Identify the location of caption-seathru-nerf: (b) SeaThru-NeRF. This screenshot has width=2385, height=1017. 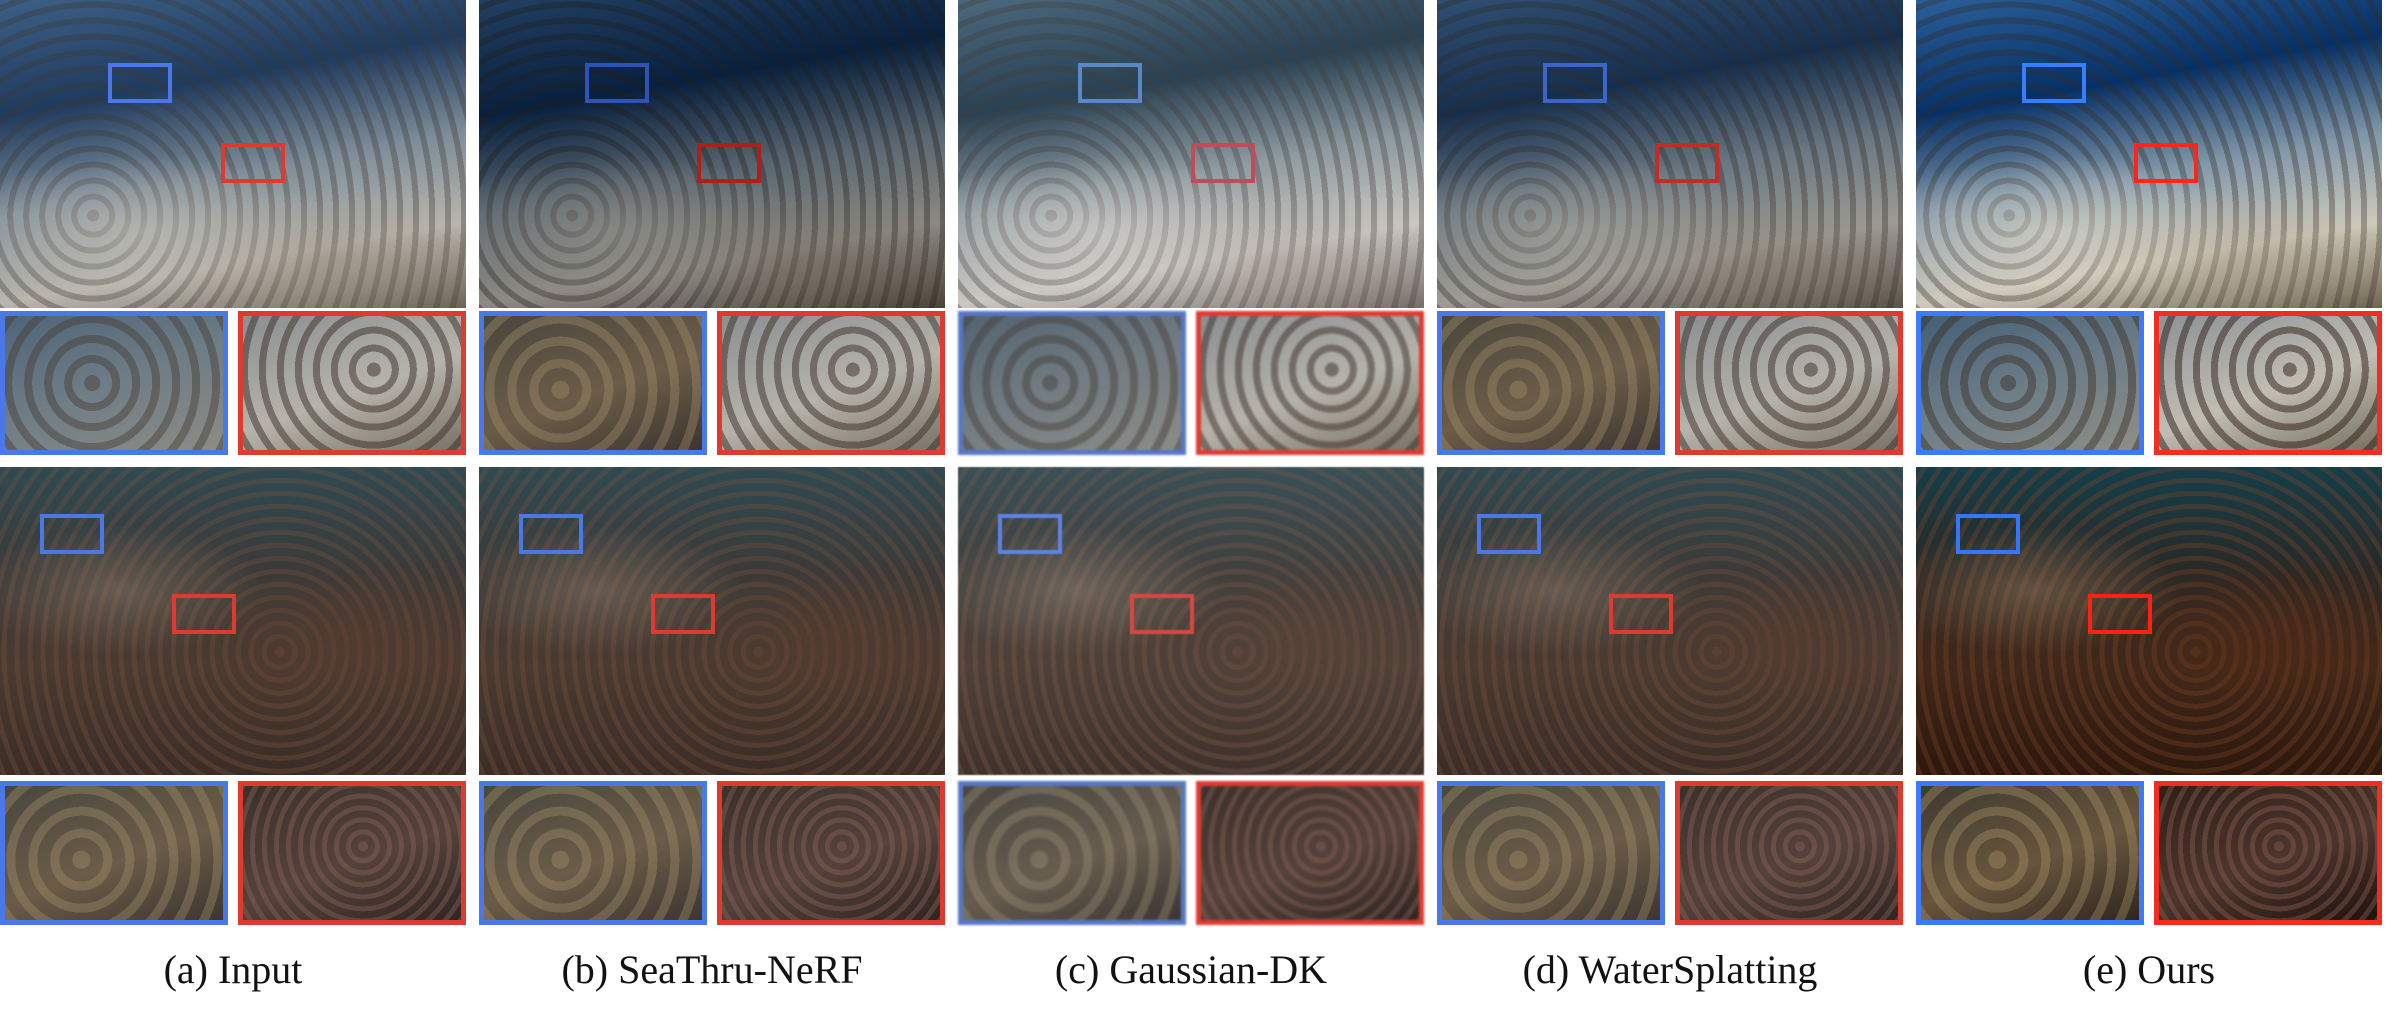
(712, 969).